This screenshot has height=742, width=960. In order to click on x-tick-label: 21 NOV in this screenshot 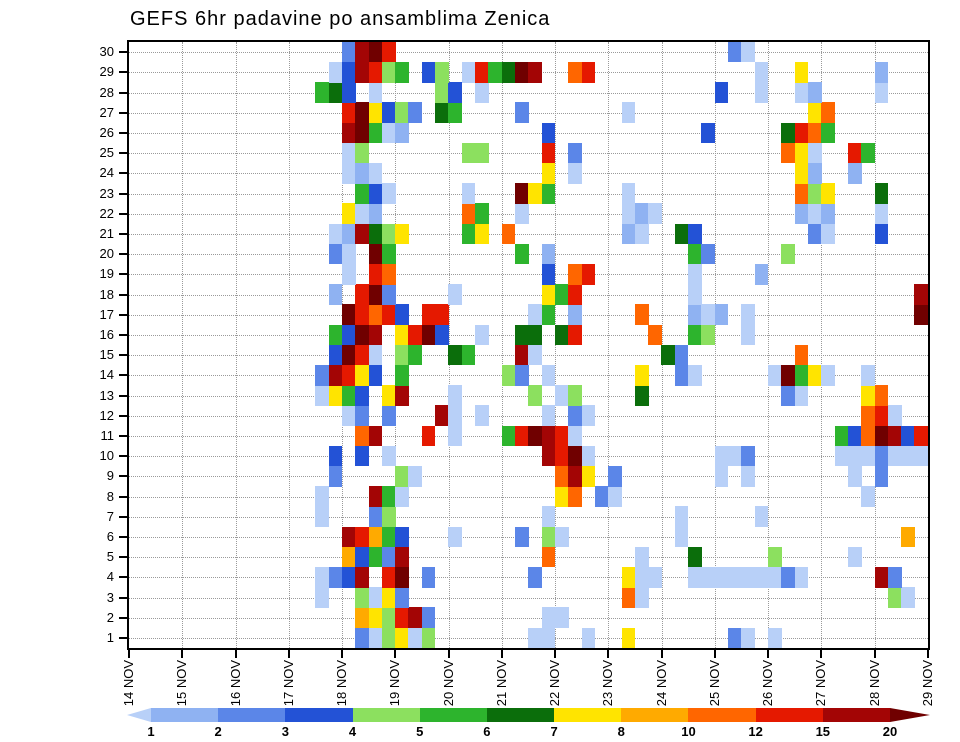, I will do `click(501, 683)`.